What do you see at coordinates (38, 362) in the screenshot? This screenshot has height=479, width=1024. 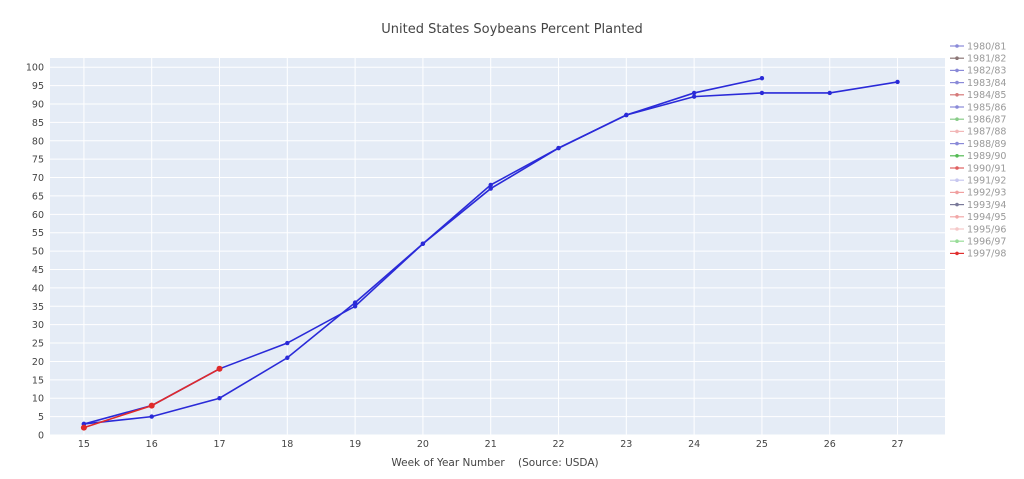 I see `y-tick-label: 20` at bounding box center [38, 362].